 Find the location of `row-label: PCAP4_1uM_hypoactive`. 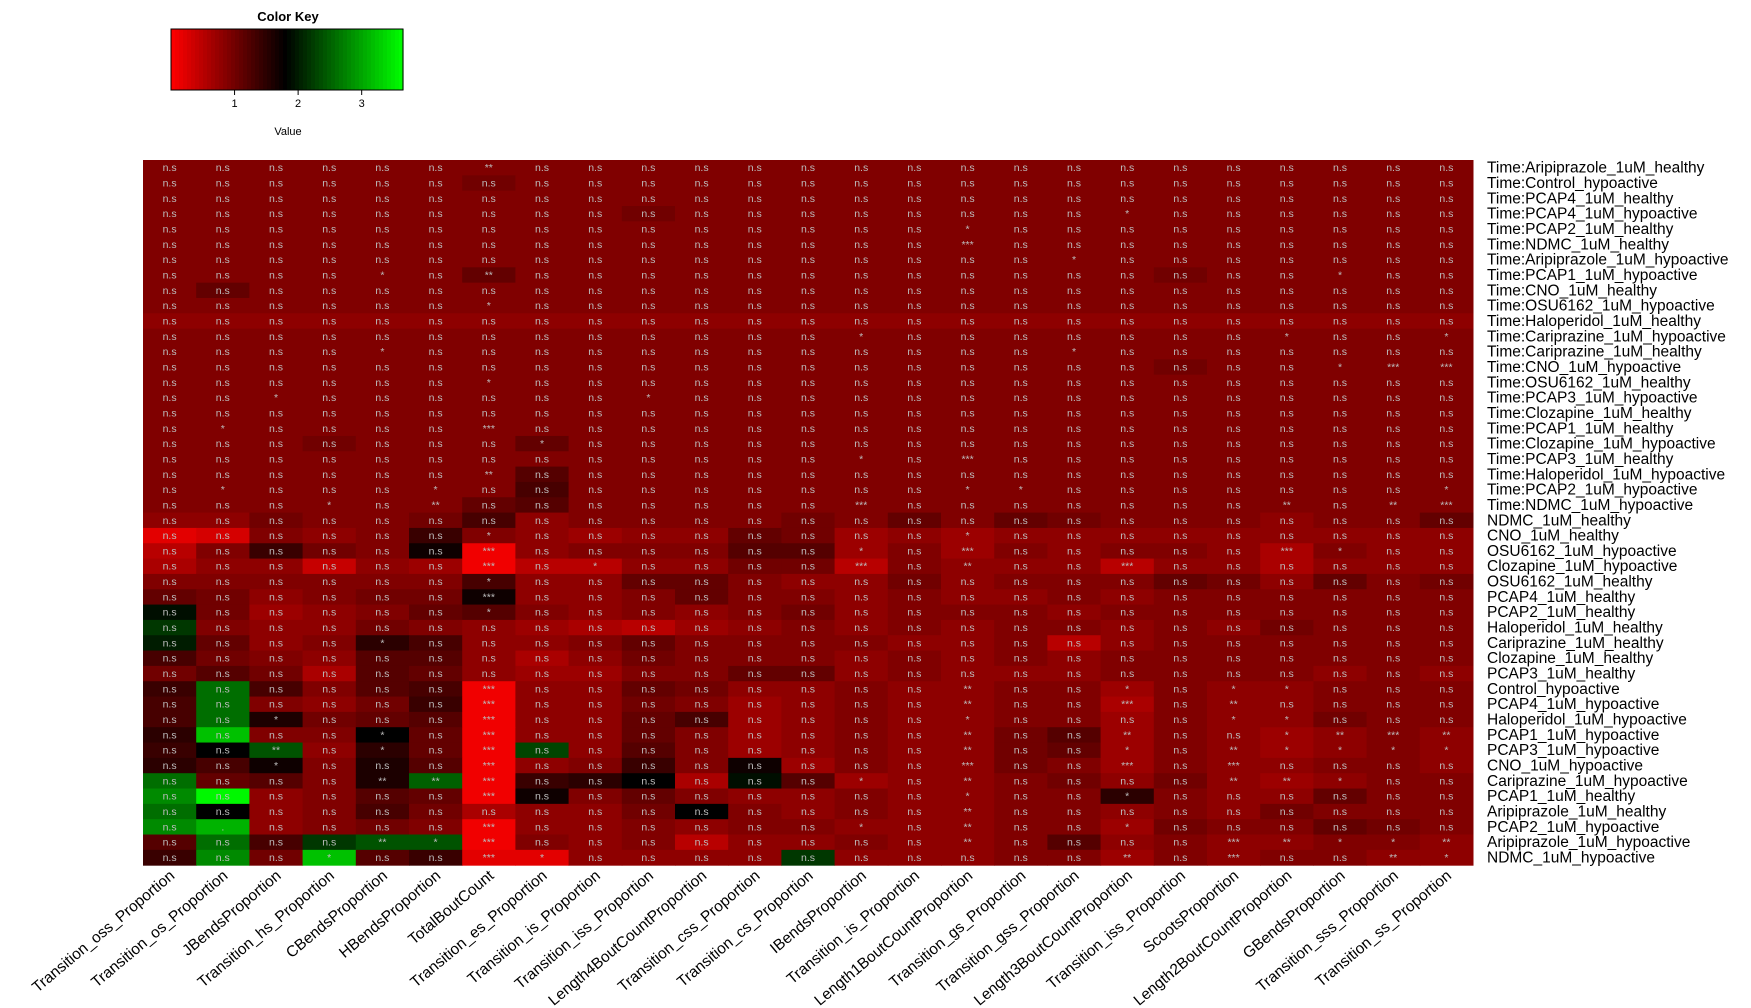

row-label: PCAP4_1uM_hypoactive is located at coordinates (1573, 704).